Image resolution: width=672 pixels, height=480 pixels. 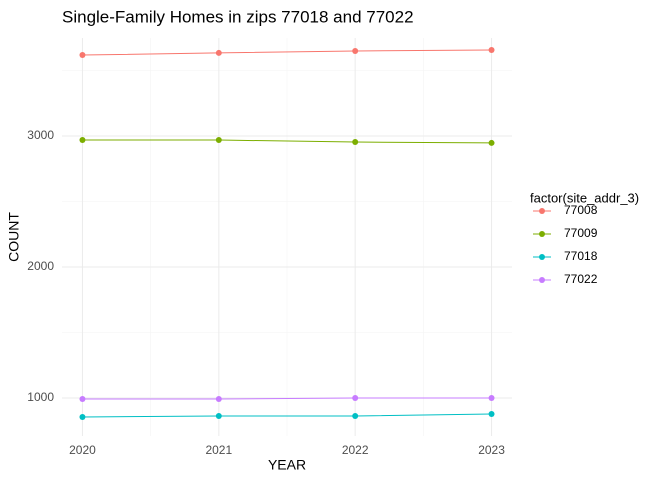 What do you see at coordinates (355, 450) in the screenshot?
I see `x-tick-label: 2022` at bounding box center [355, 450].